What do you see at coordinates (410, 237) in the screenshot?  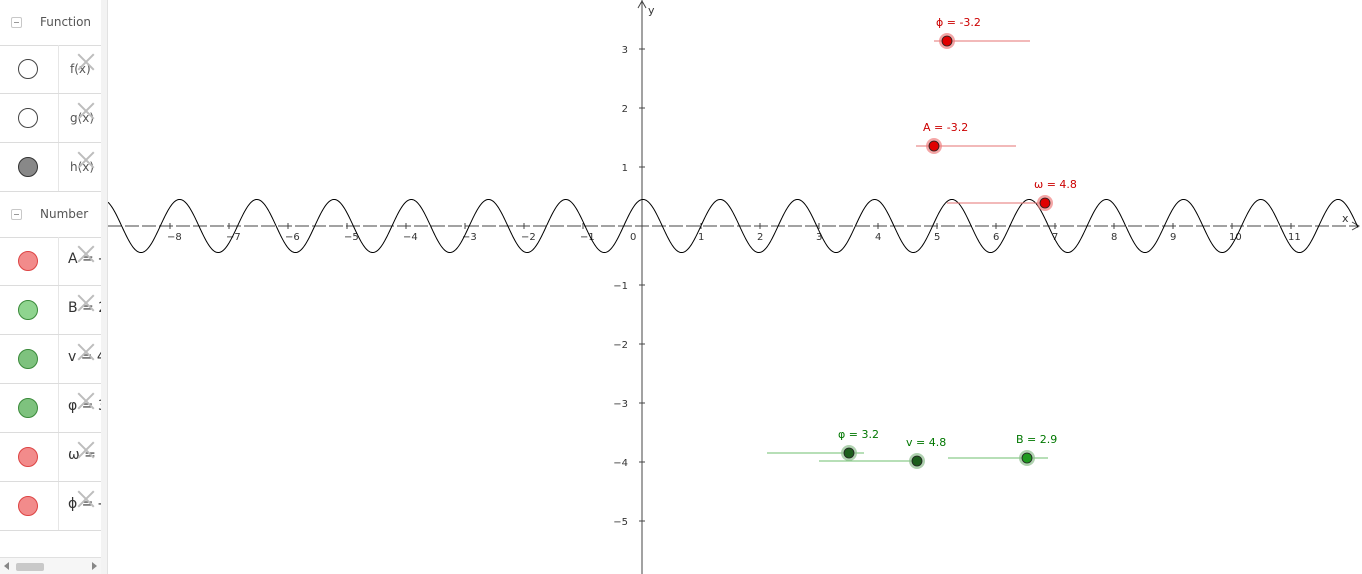 I see `x-tick-label: −4` at bounding box center [410, 237].